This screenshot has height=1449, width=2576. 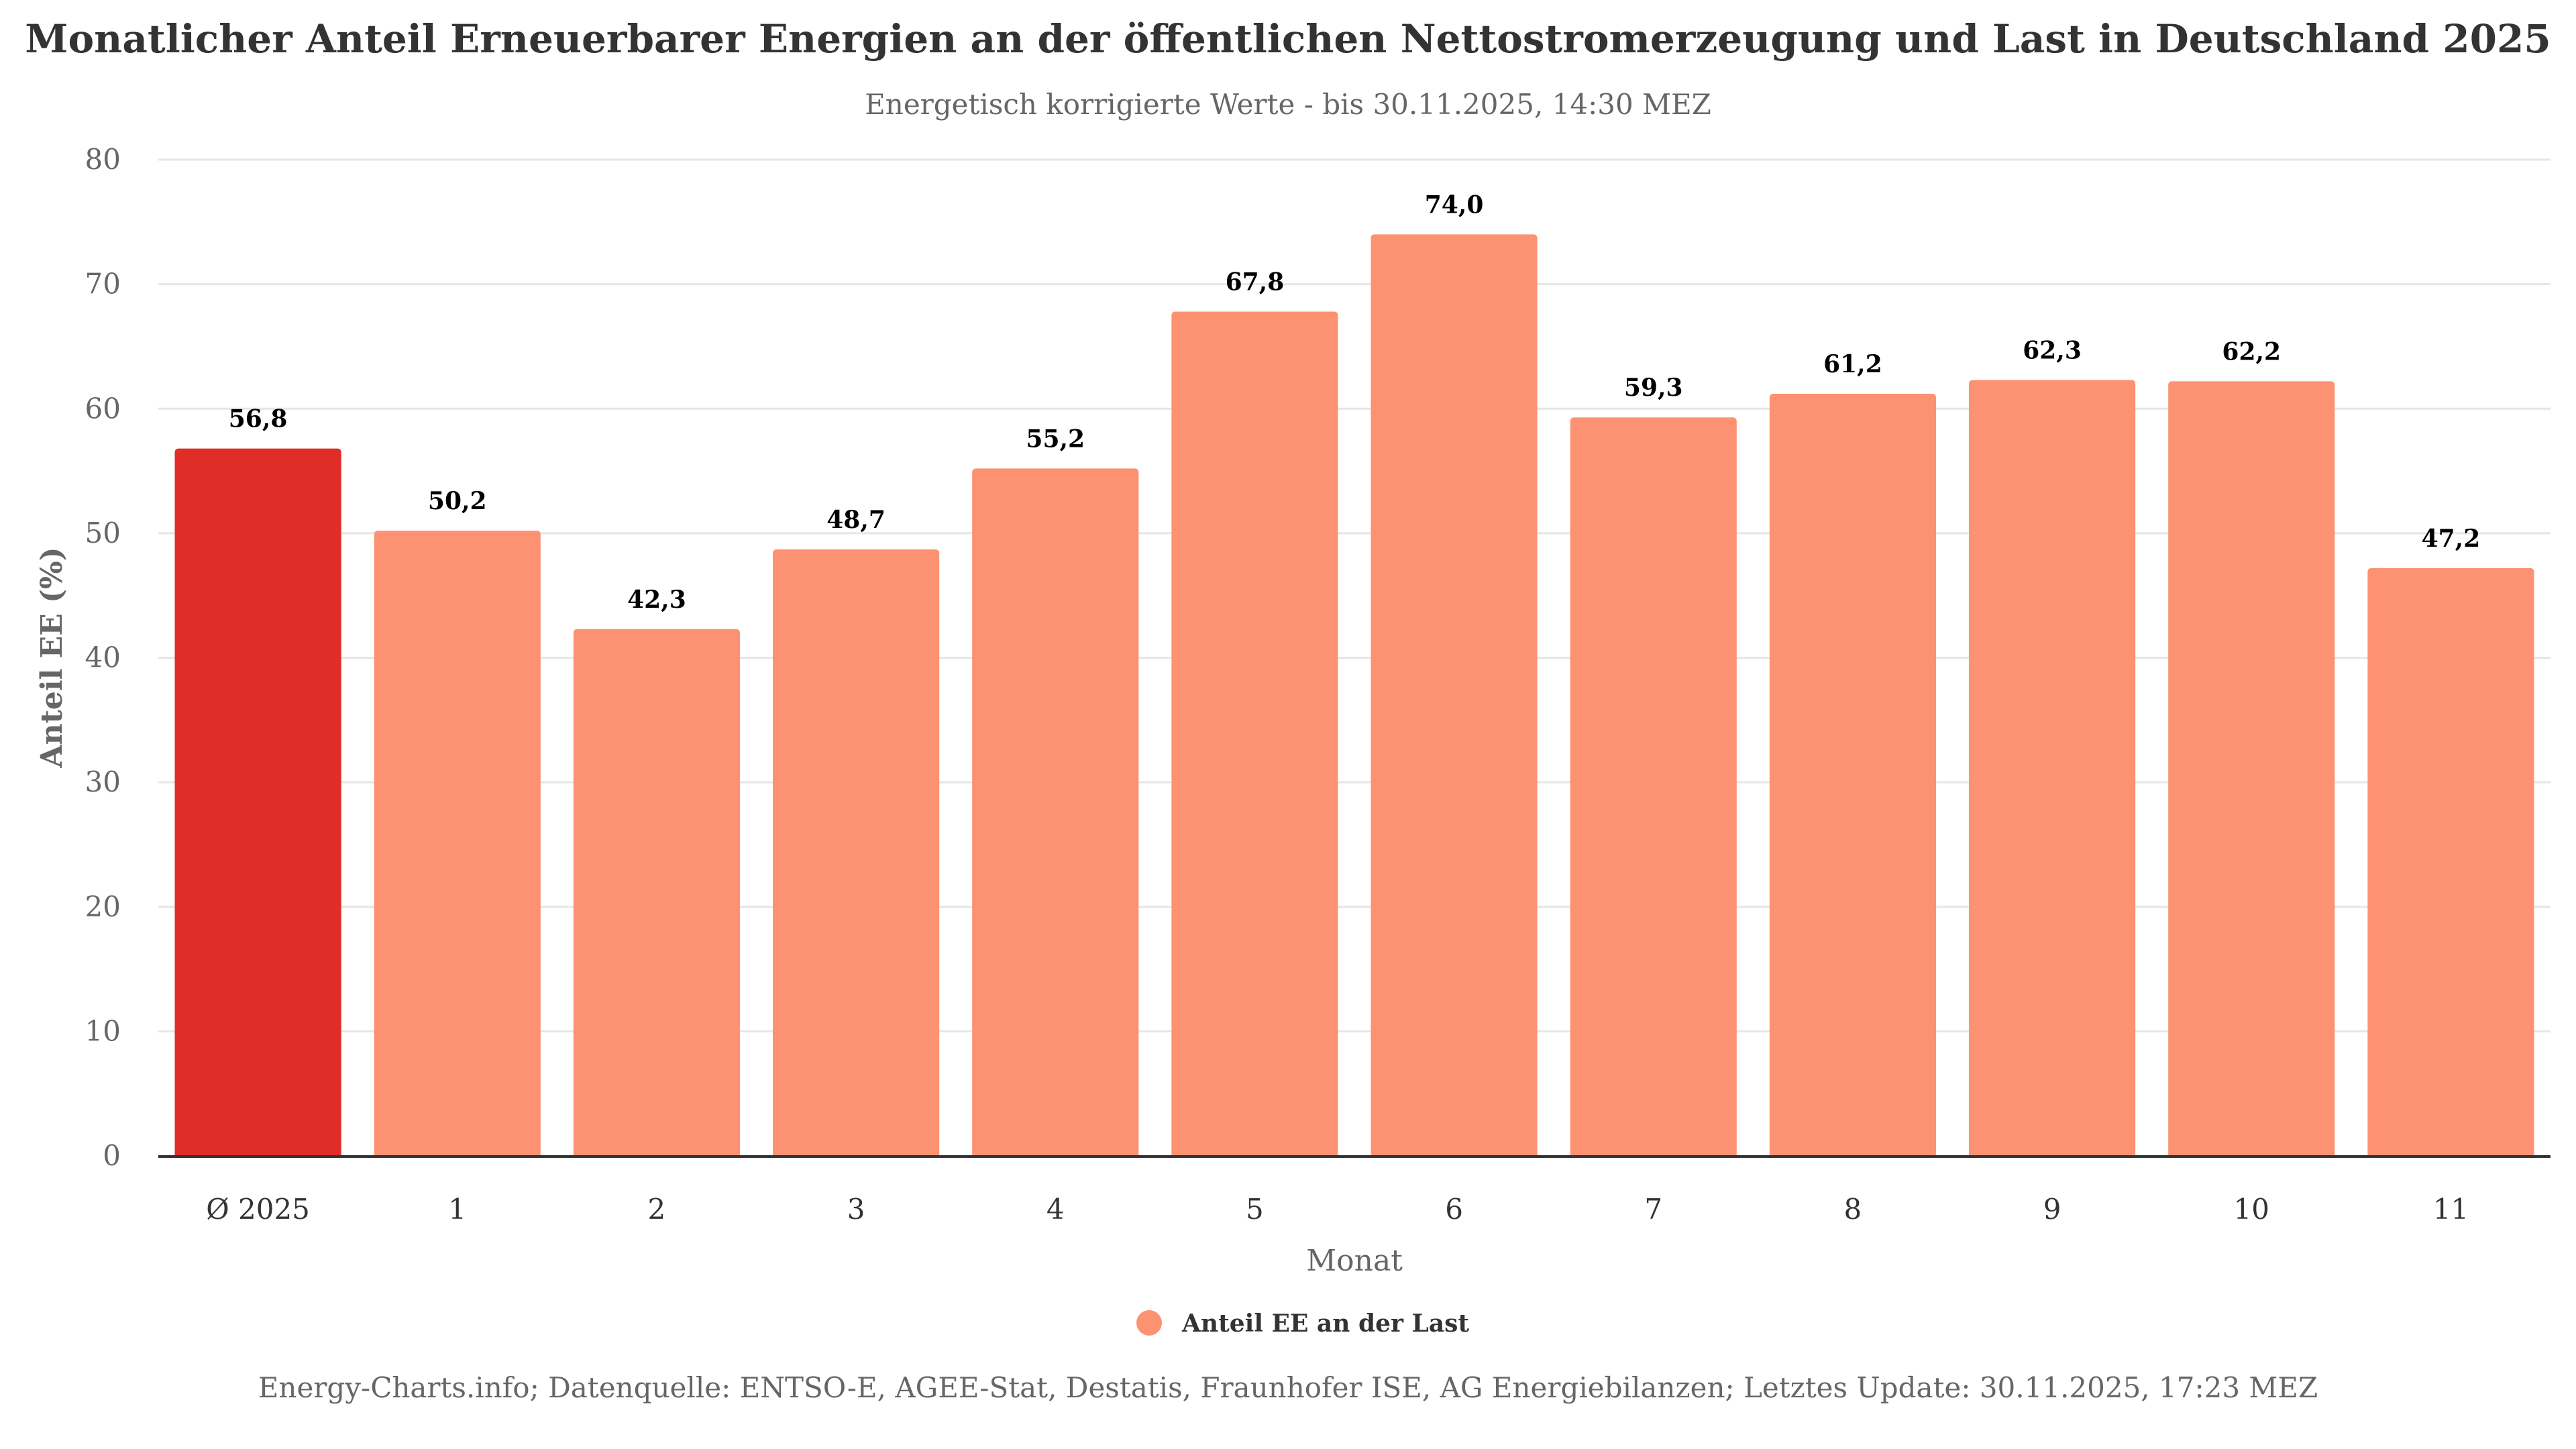 I want to click on y-axis-ticks: 0 10 20 30 40 50 60 70 80, so click(x=103, y=657).